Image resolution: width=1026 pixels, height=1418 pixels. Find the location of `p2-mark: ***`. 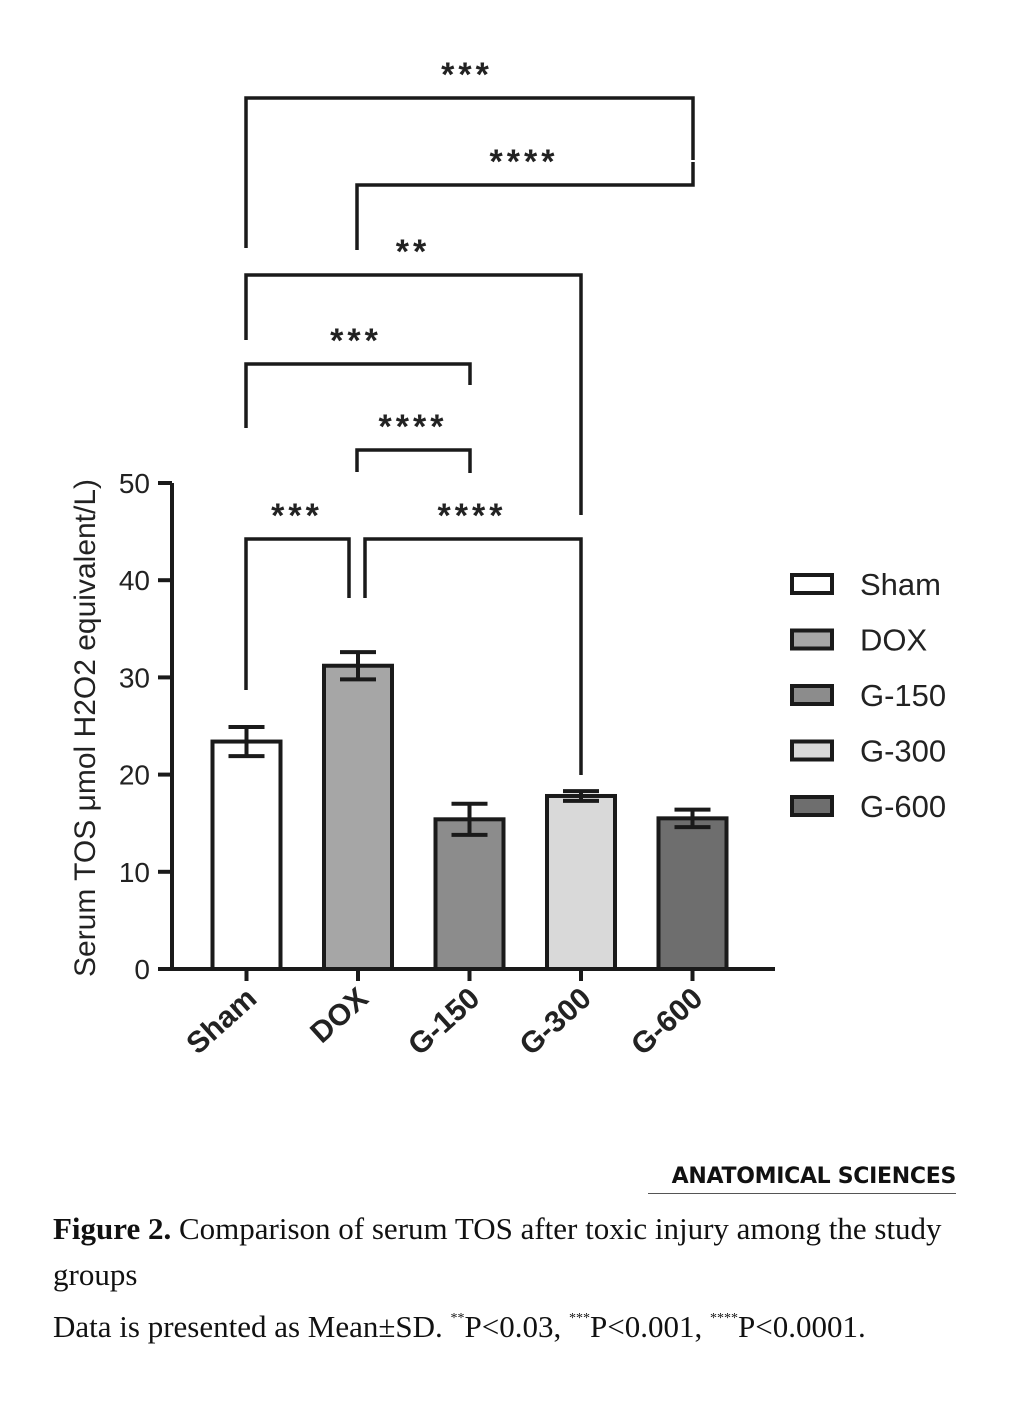

p2-mark: *** is located at coordinates (580, 1318).